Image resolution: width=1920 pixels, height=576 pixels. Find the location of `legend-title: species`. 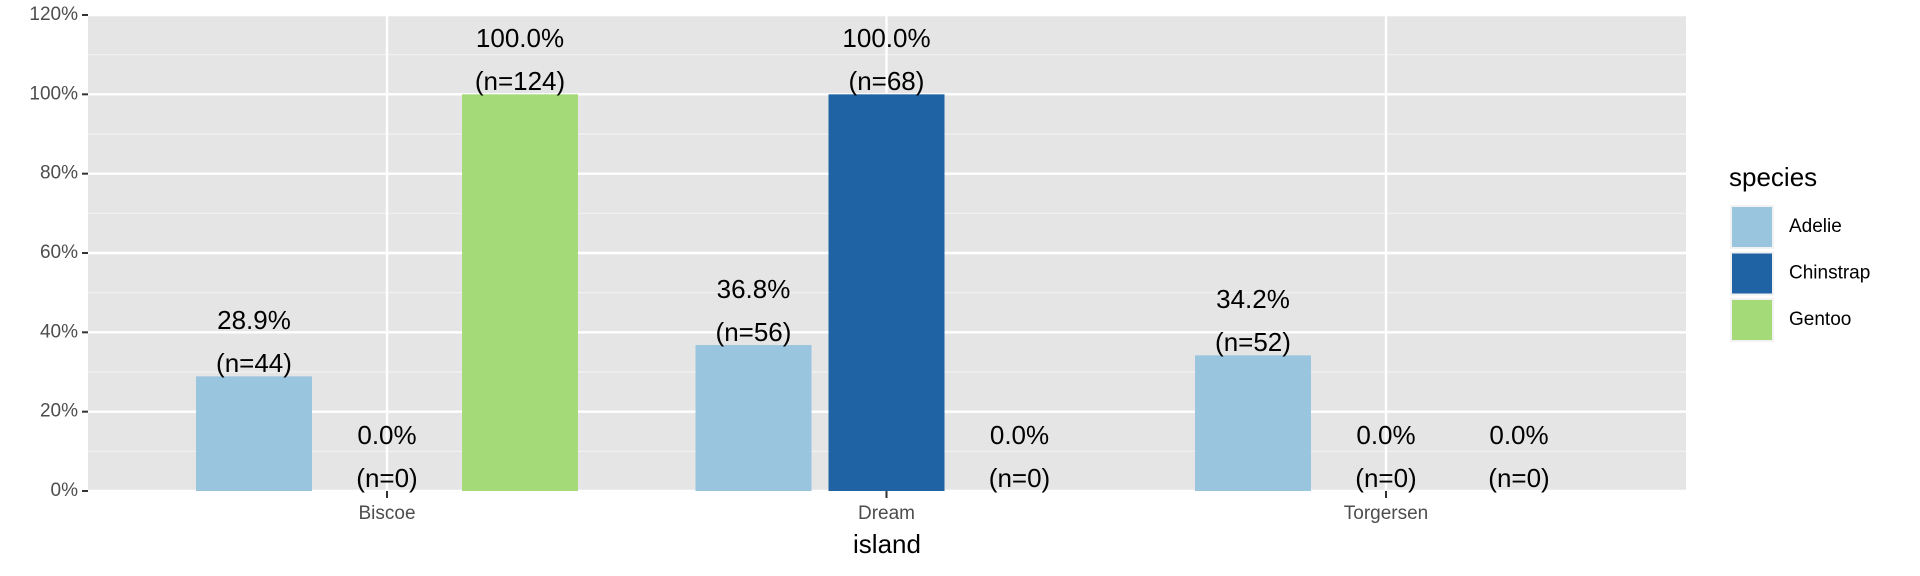

legend-title: species is located at coordinates (1773, 177).